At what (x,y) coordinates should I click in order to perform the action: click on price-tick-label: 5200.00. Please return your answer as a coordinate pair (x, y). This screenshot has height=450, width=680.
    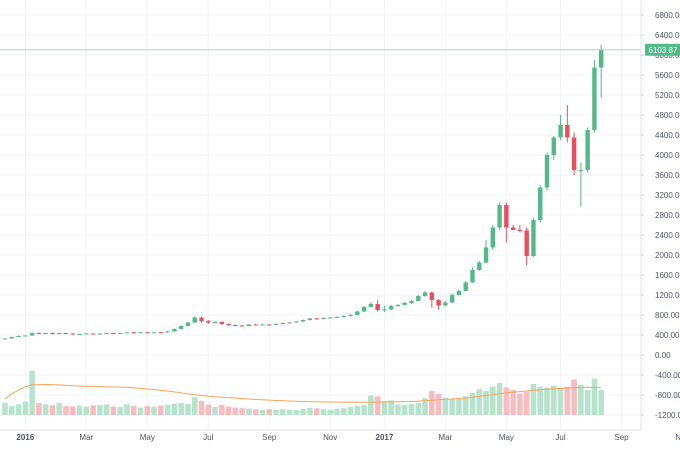
    Looking at the image, I should click on (667, 95).